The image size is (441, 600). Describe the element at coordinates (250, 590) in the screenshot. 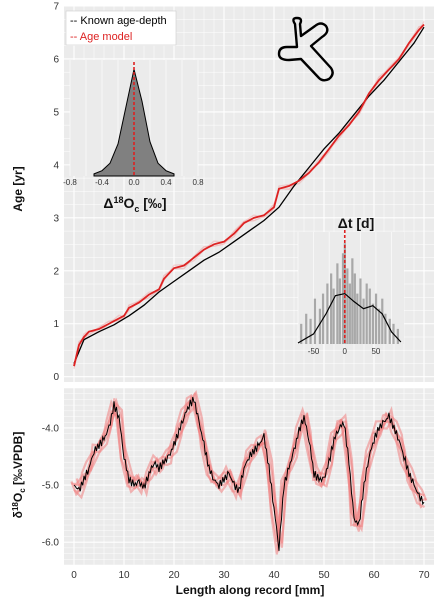

I see `x-axis-title: Length along record [mm]` at that location.